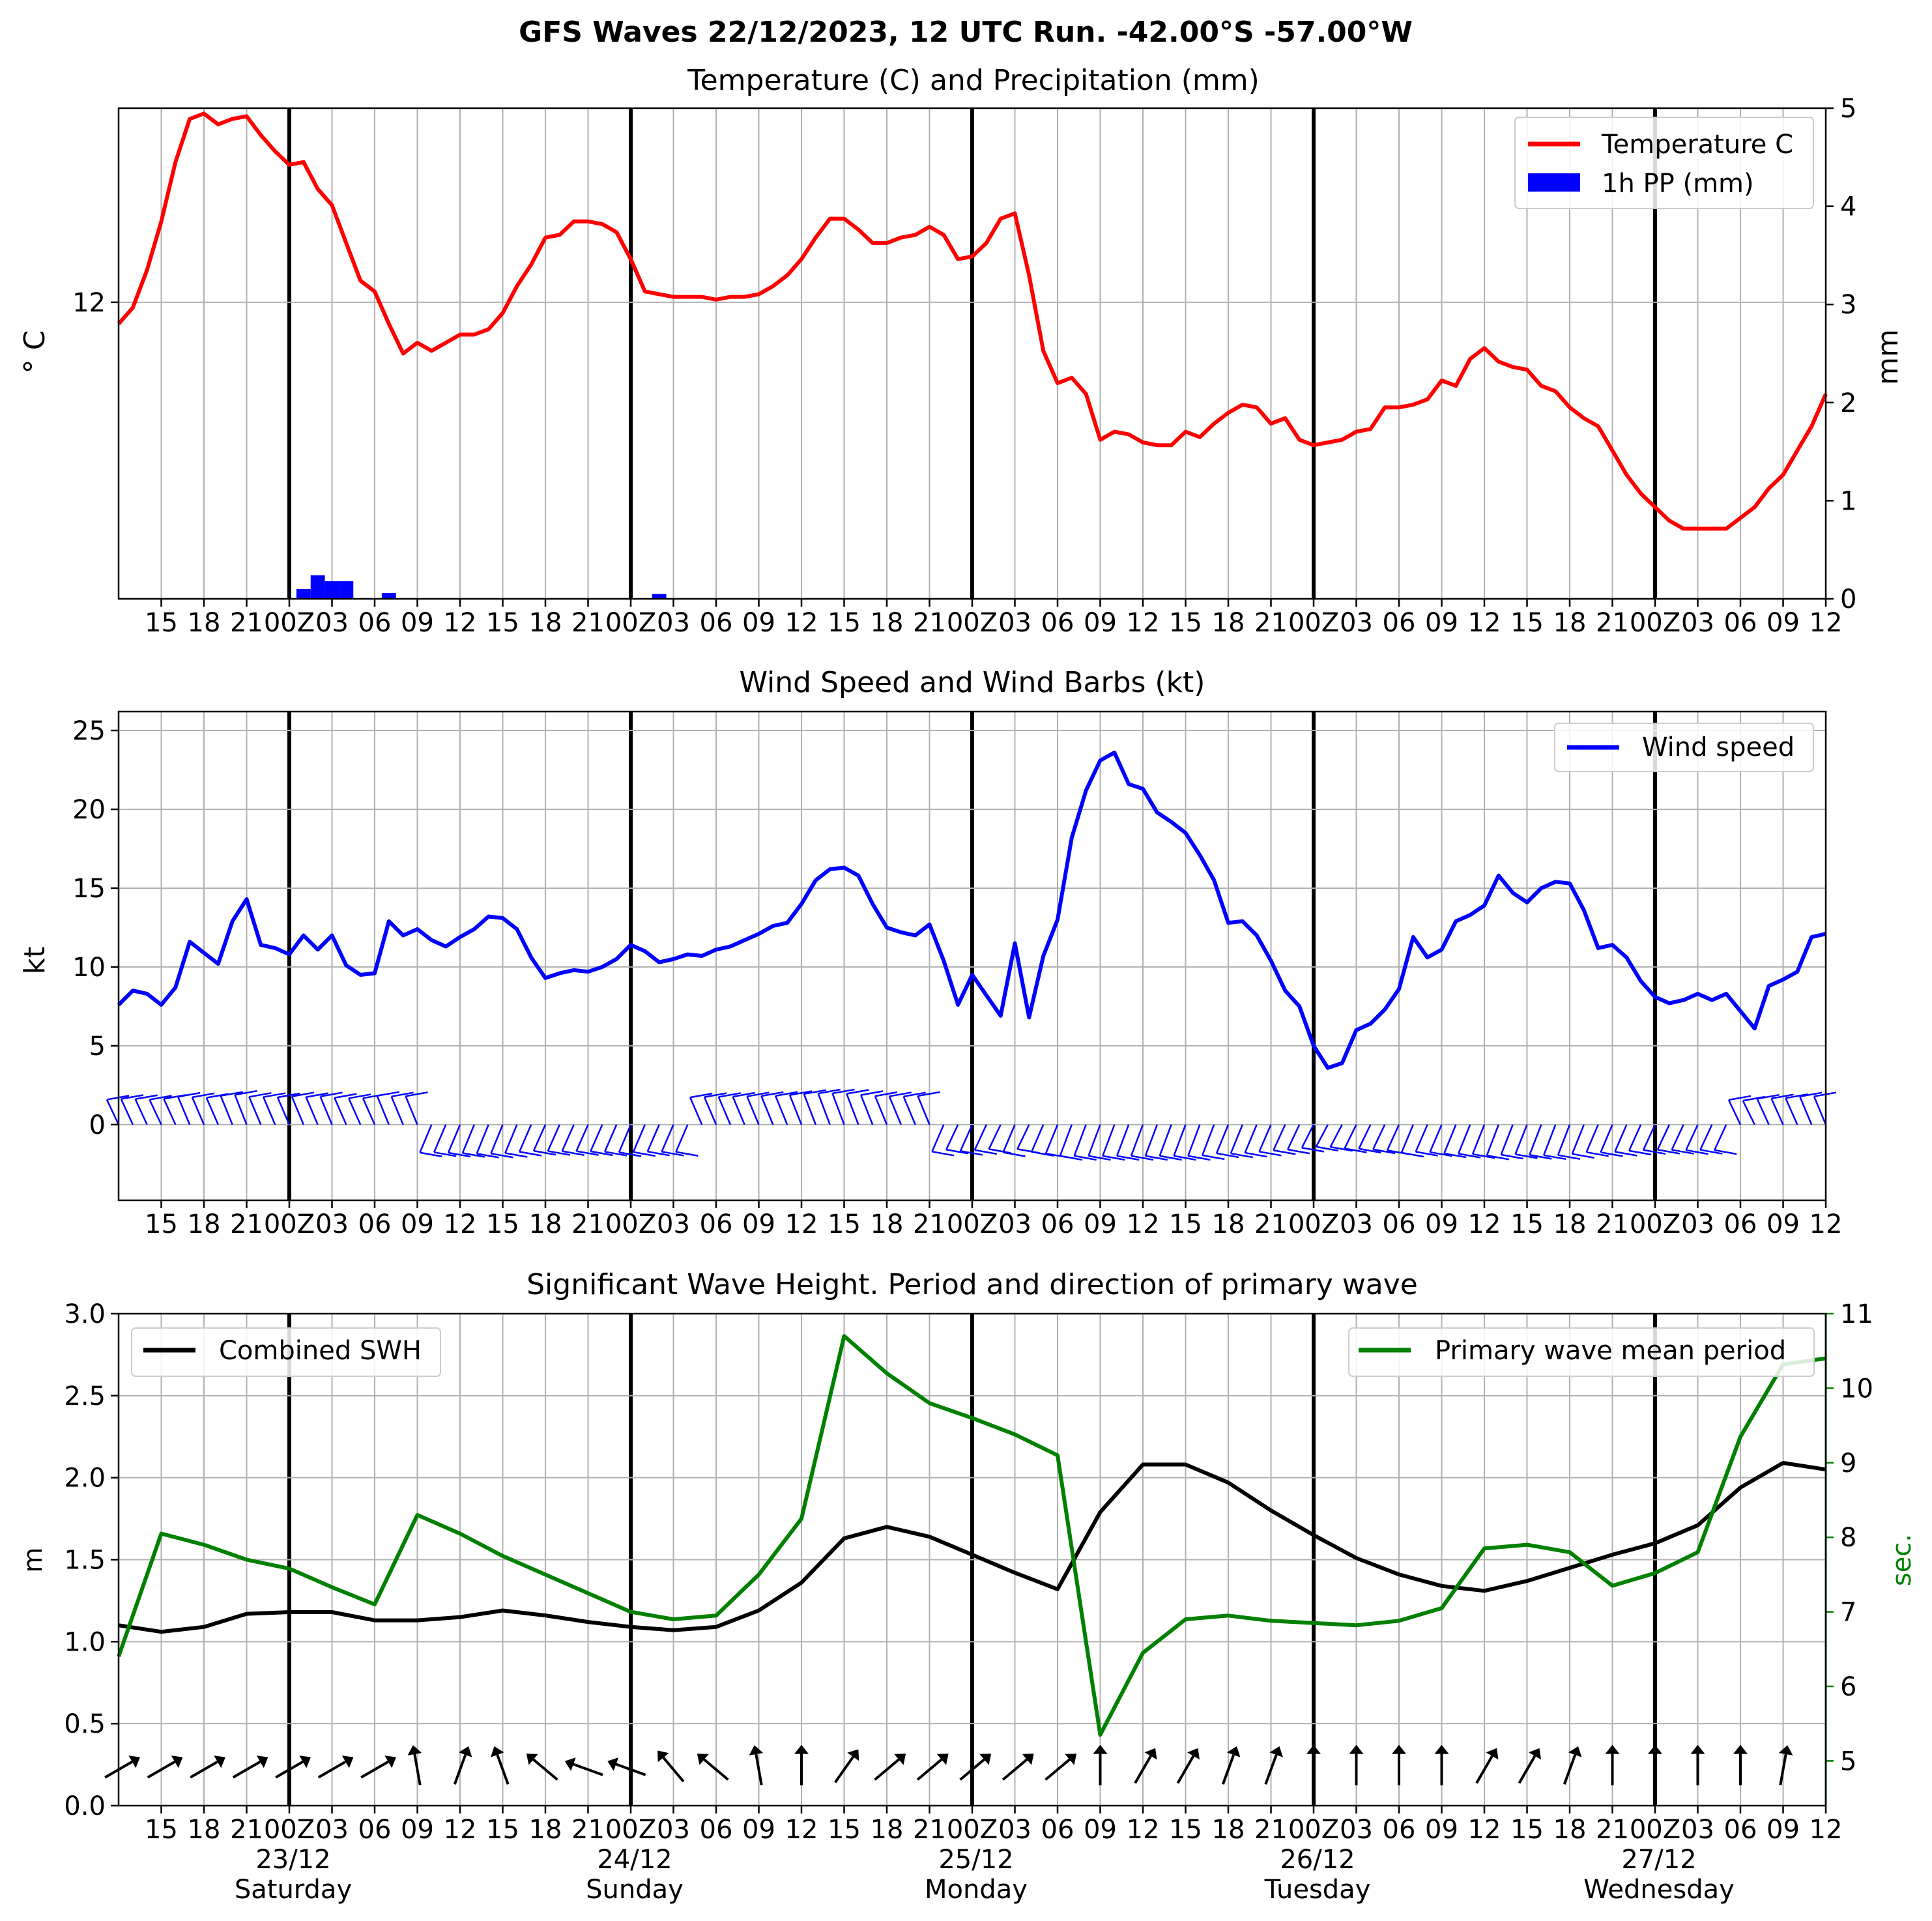 The image size is (1932, 1921). Describe the element at coordinates (1271, 623) in the screenshot. I see `x-tick-label: 21` at that location.